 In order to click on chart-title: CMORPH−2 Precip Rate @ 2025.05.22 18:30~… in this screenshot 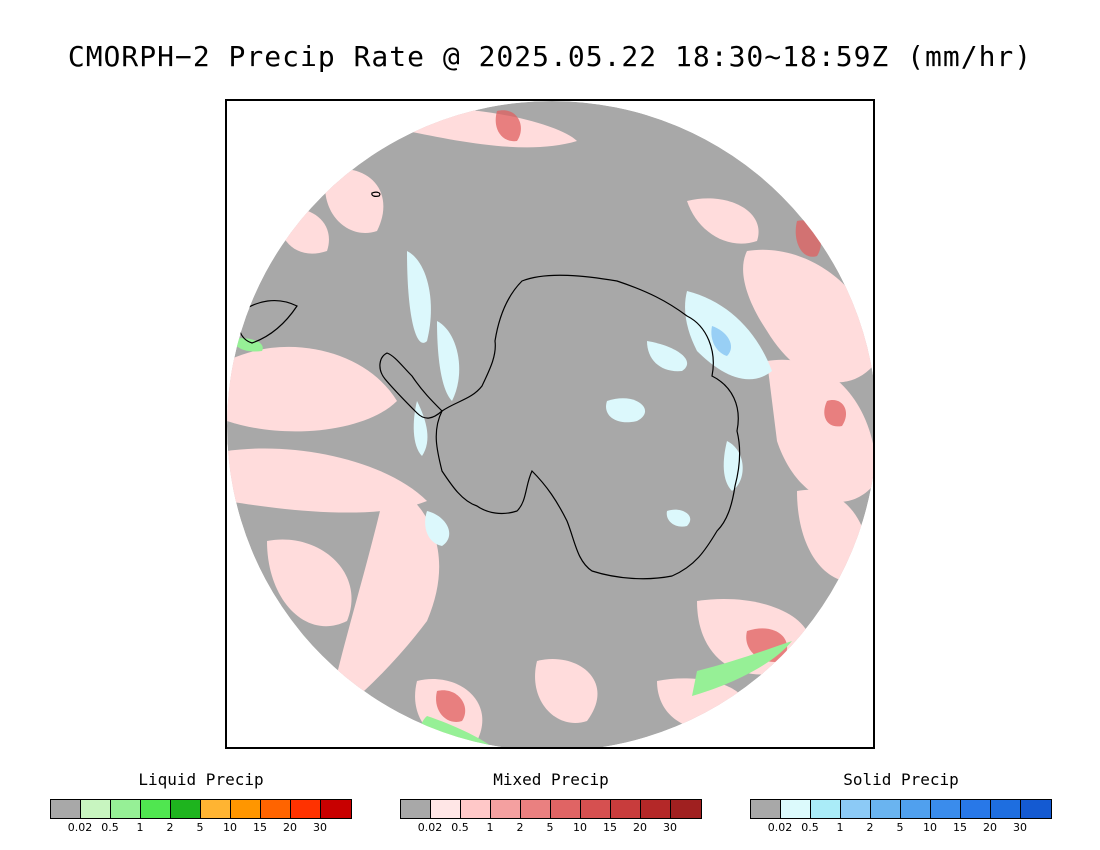, I will do `click(550, 56)`.